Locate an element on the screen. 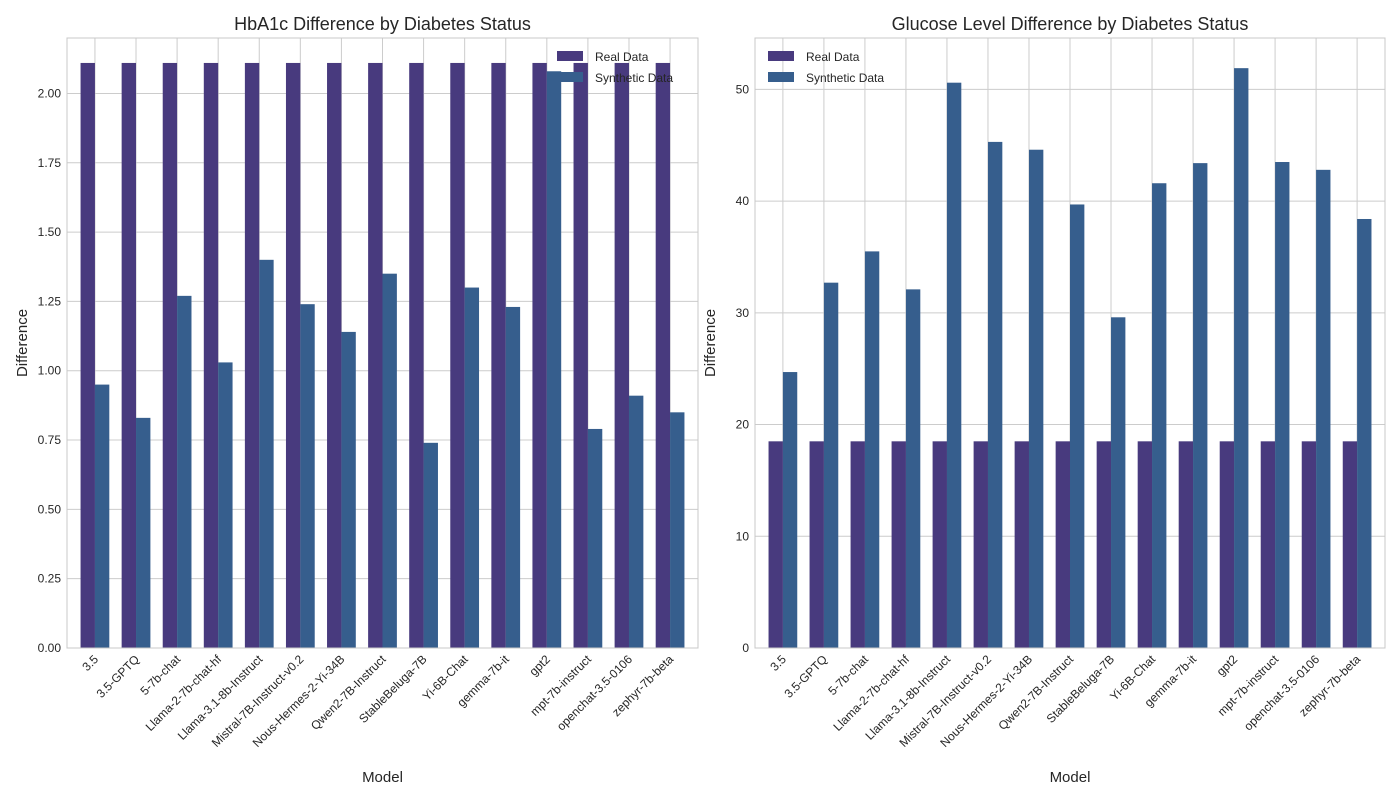 The height and width of the screenshot is (805, 1400). chart-title: HbA1c Difference by Diabetes Status is located at coordinates (382, 24).